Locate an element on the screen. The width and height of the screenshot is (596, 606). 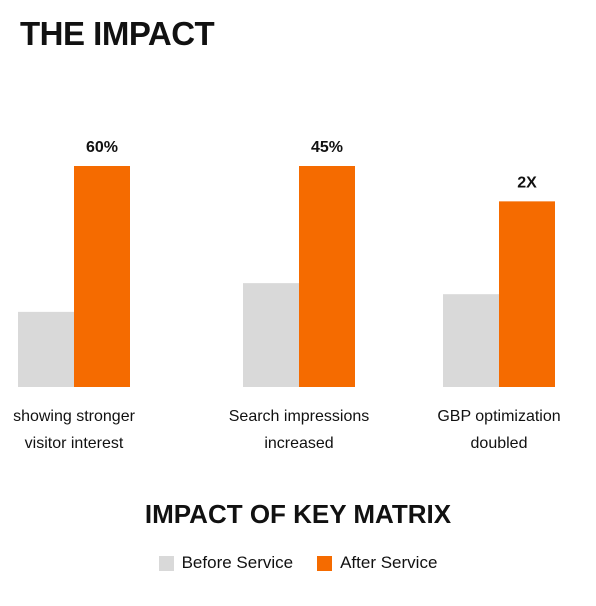
data-label-2: 2X is located at coordinates (527, 182).